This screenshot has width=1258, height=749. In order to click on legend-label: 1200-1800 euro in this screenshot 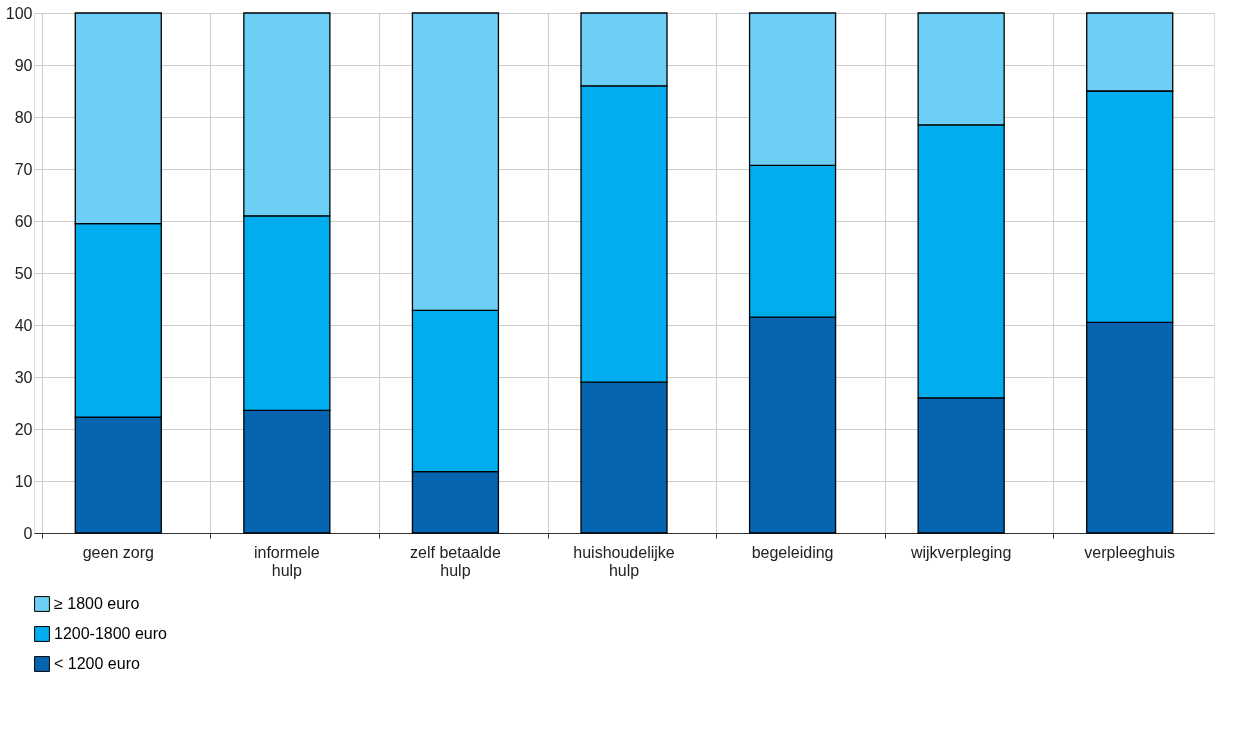, I will do `click(111, 633)`.